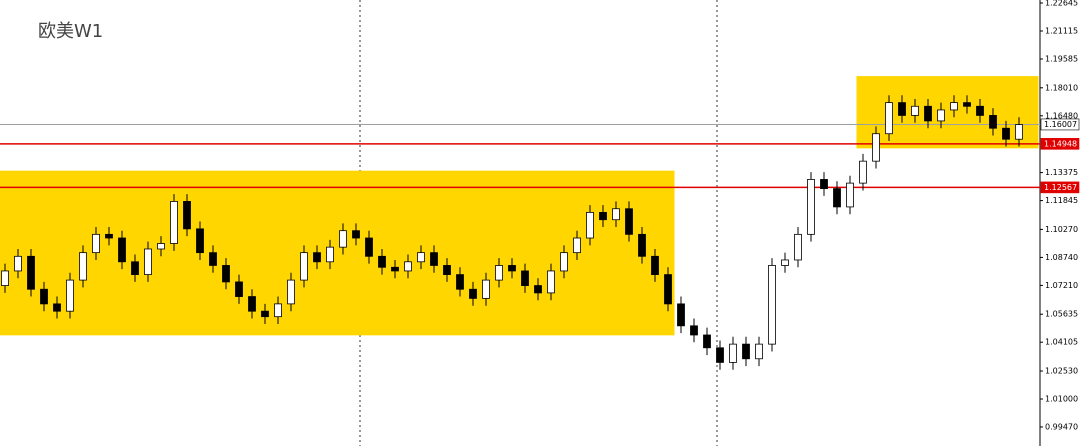 Image resolution: width=1080 pixels, height=446 pixels. I want to click on y-tick-label: 1.13375, so click(1061, 172).